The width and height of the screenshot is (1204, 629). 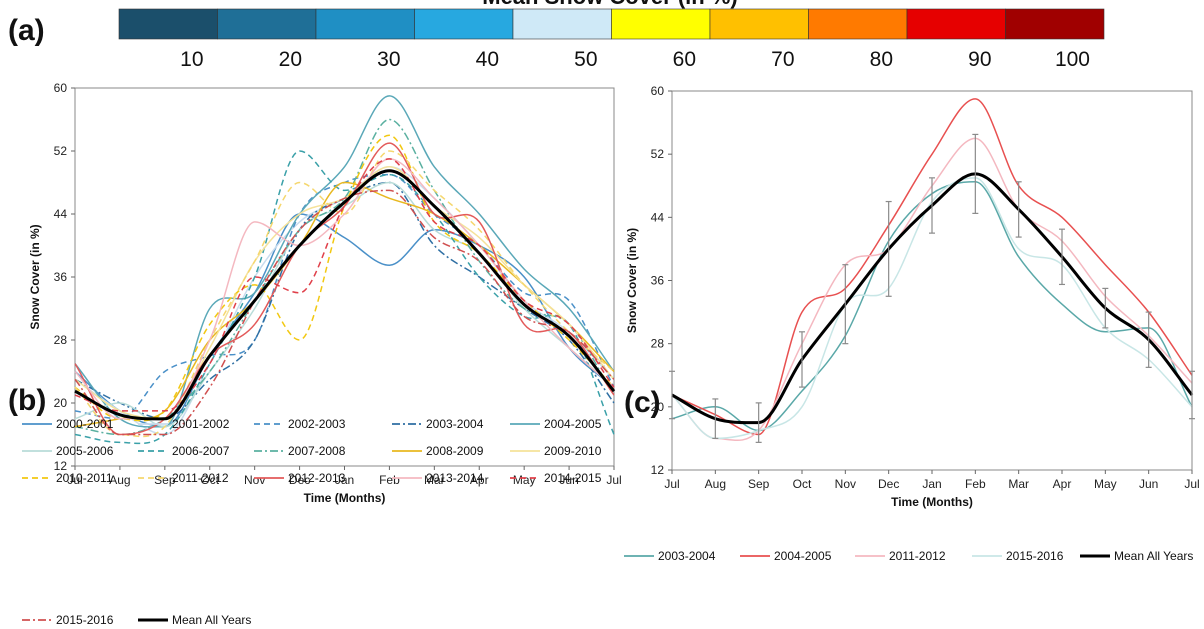 I want to click on y-tick-label: 44, so click(x=61, y=214).